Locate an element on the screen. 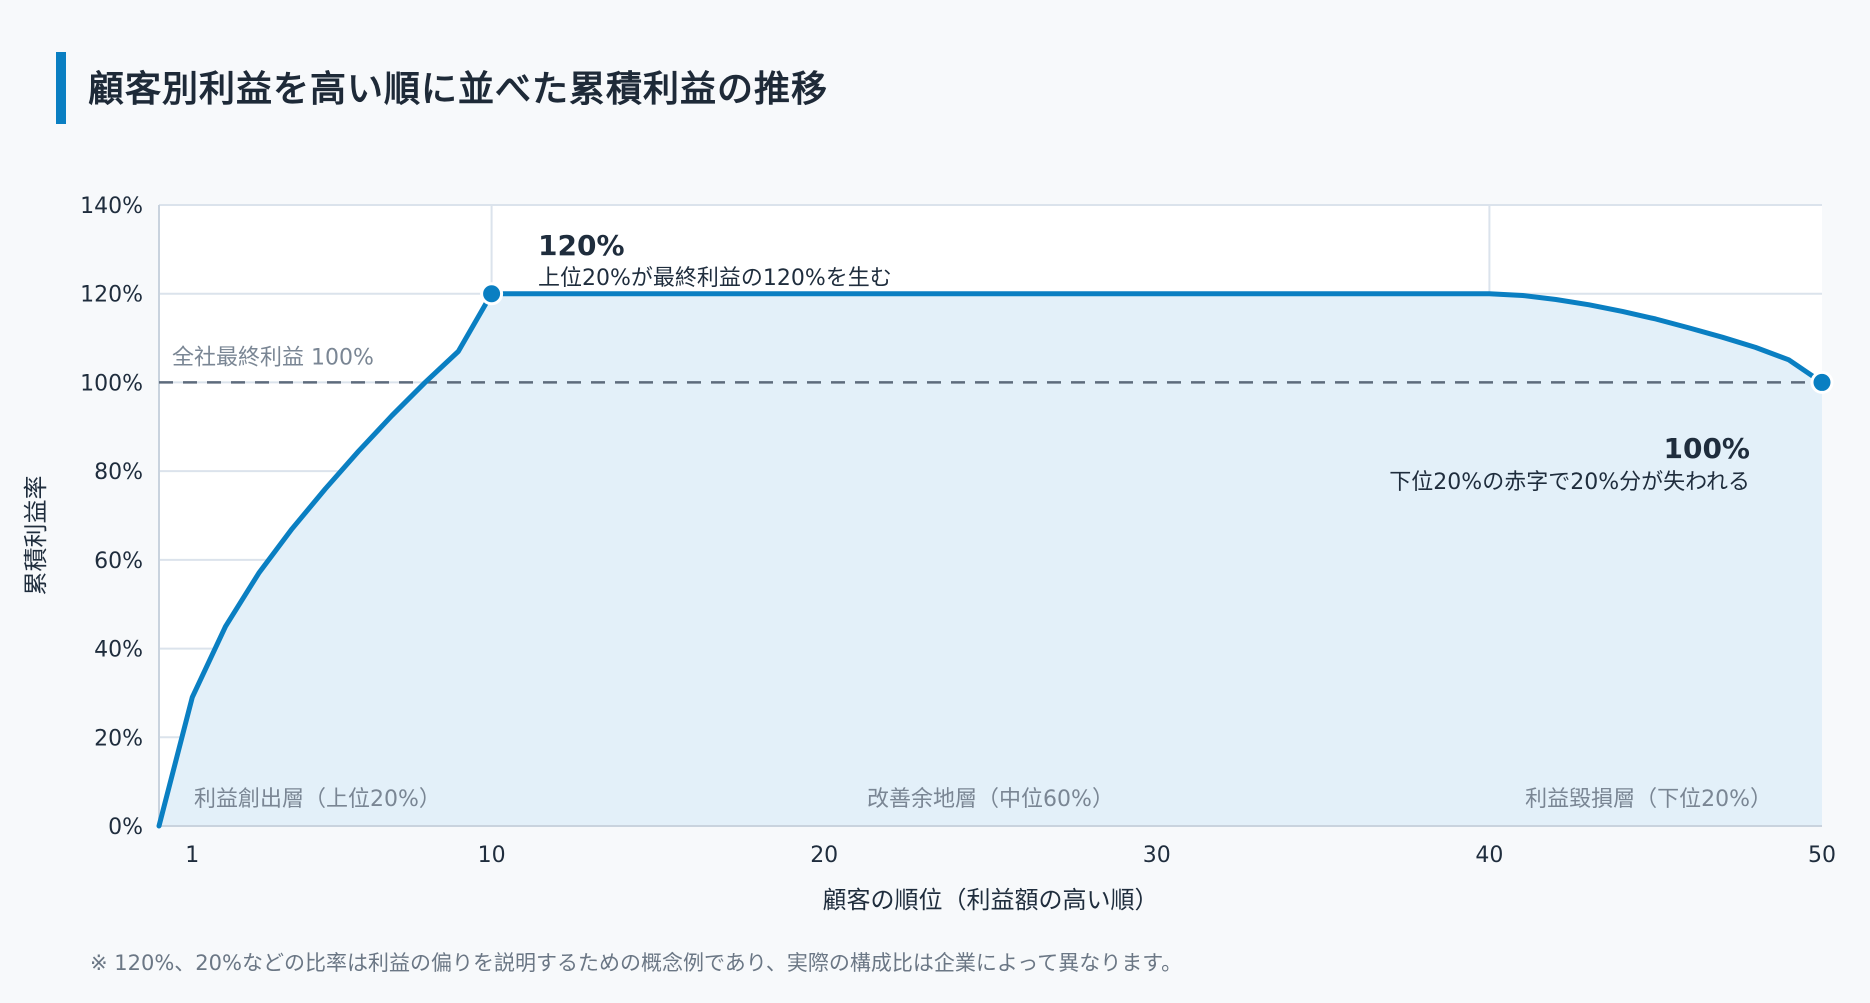 The height and width of the screenshot is (1003, 1870). x-tick-label: 30 is located at coordinates (1157, 855).